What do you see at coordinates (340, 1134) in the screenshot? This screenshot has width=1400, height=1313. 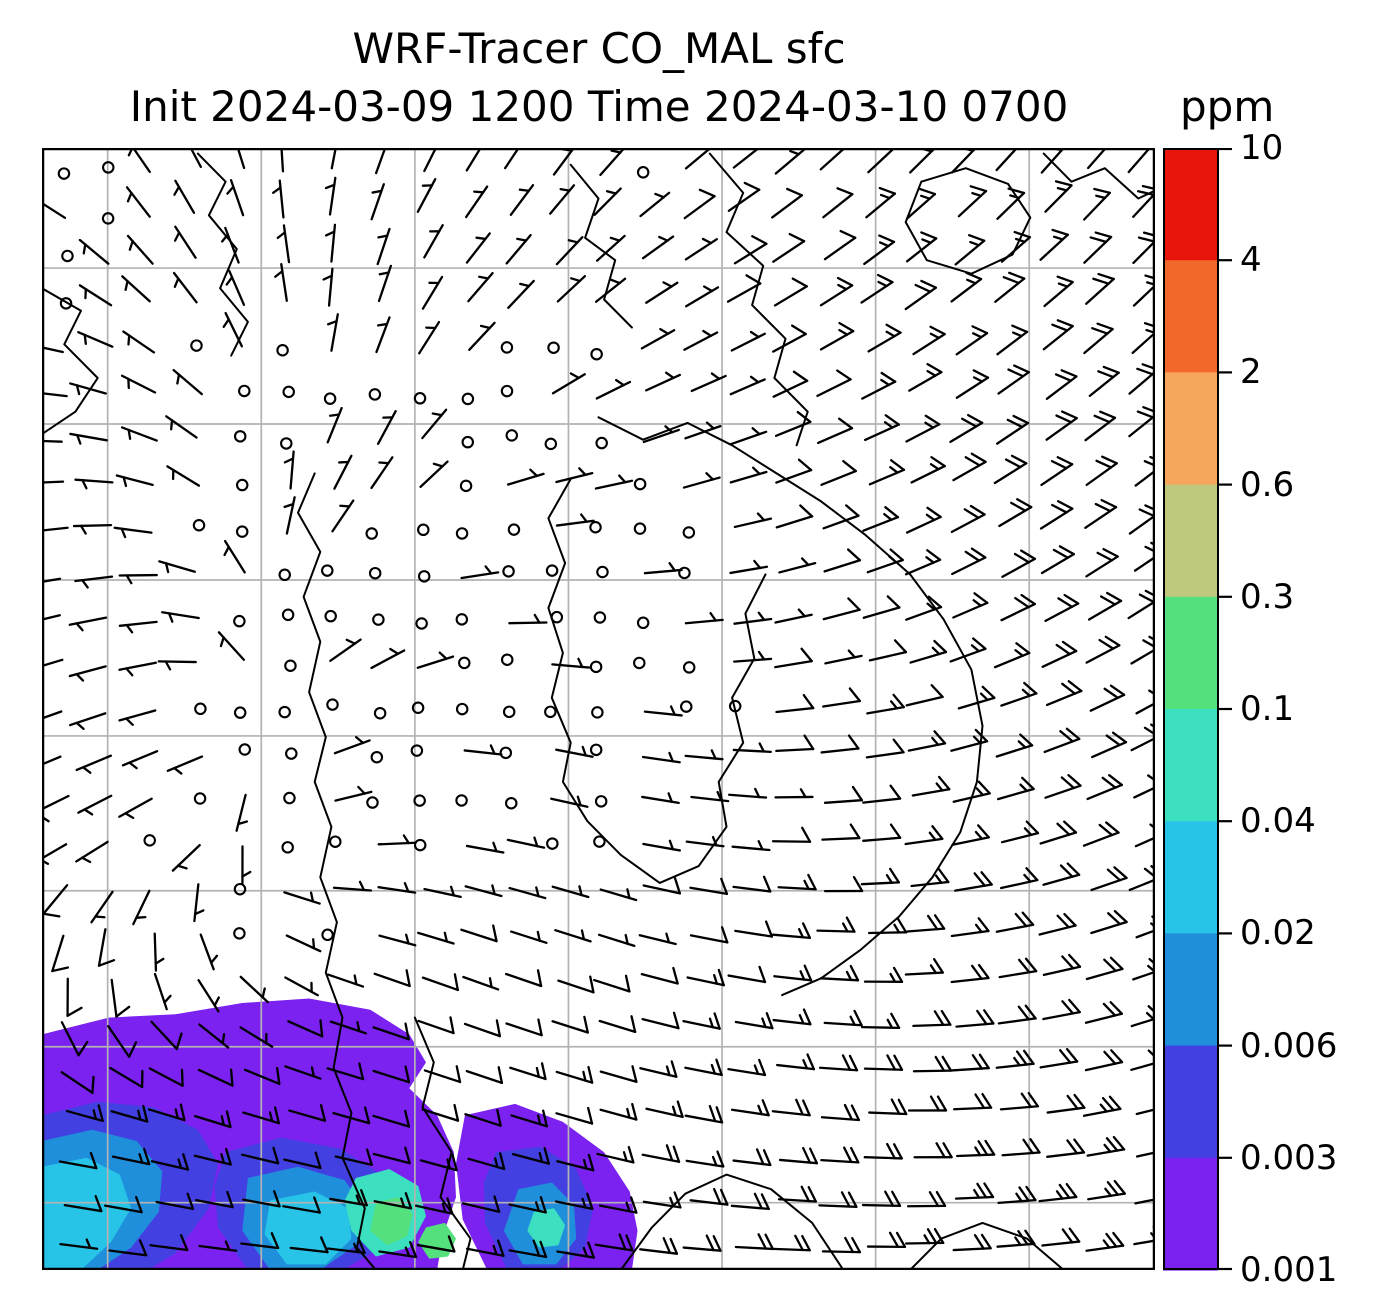 I see `plume-contour-layer` at bounding box center [340, 1134].